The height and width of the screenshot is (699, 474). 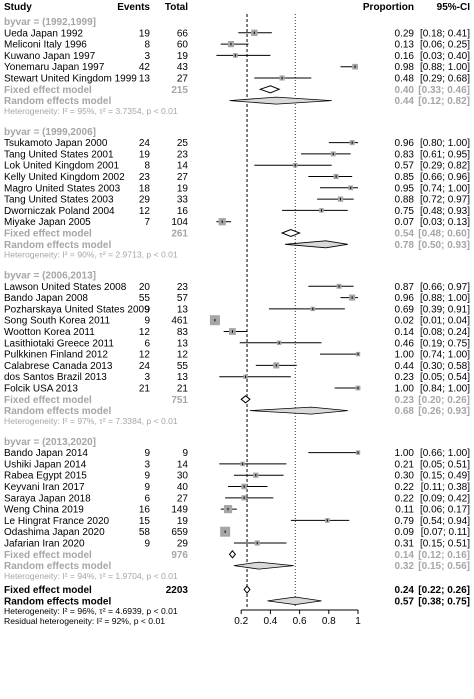 What do you see at coordinates (270, 621) in the screenshot?
I see `x-tick-label: 0.4` at bounding box center [270, 621].